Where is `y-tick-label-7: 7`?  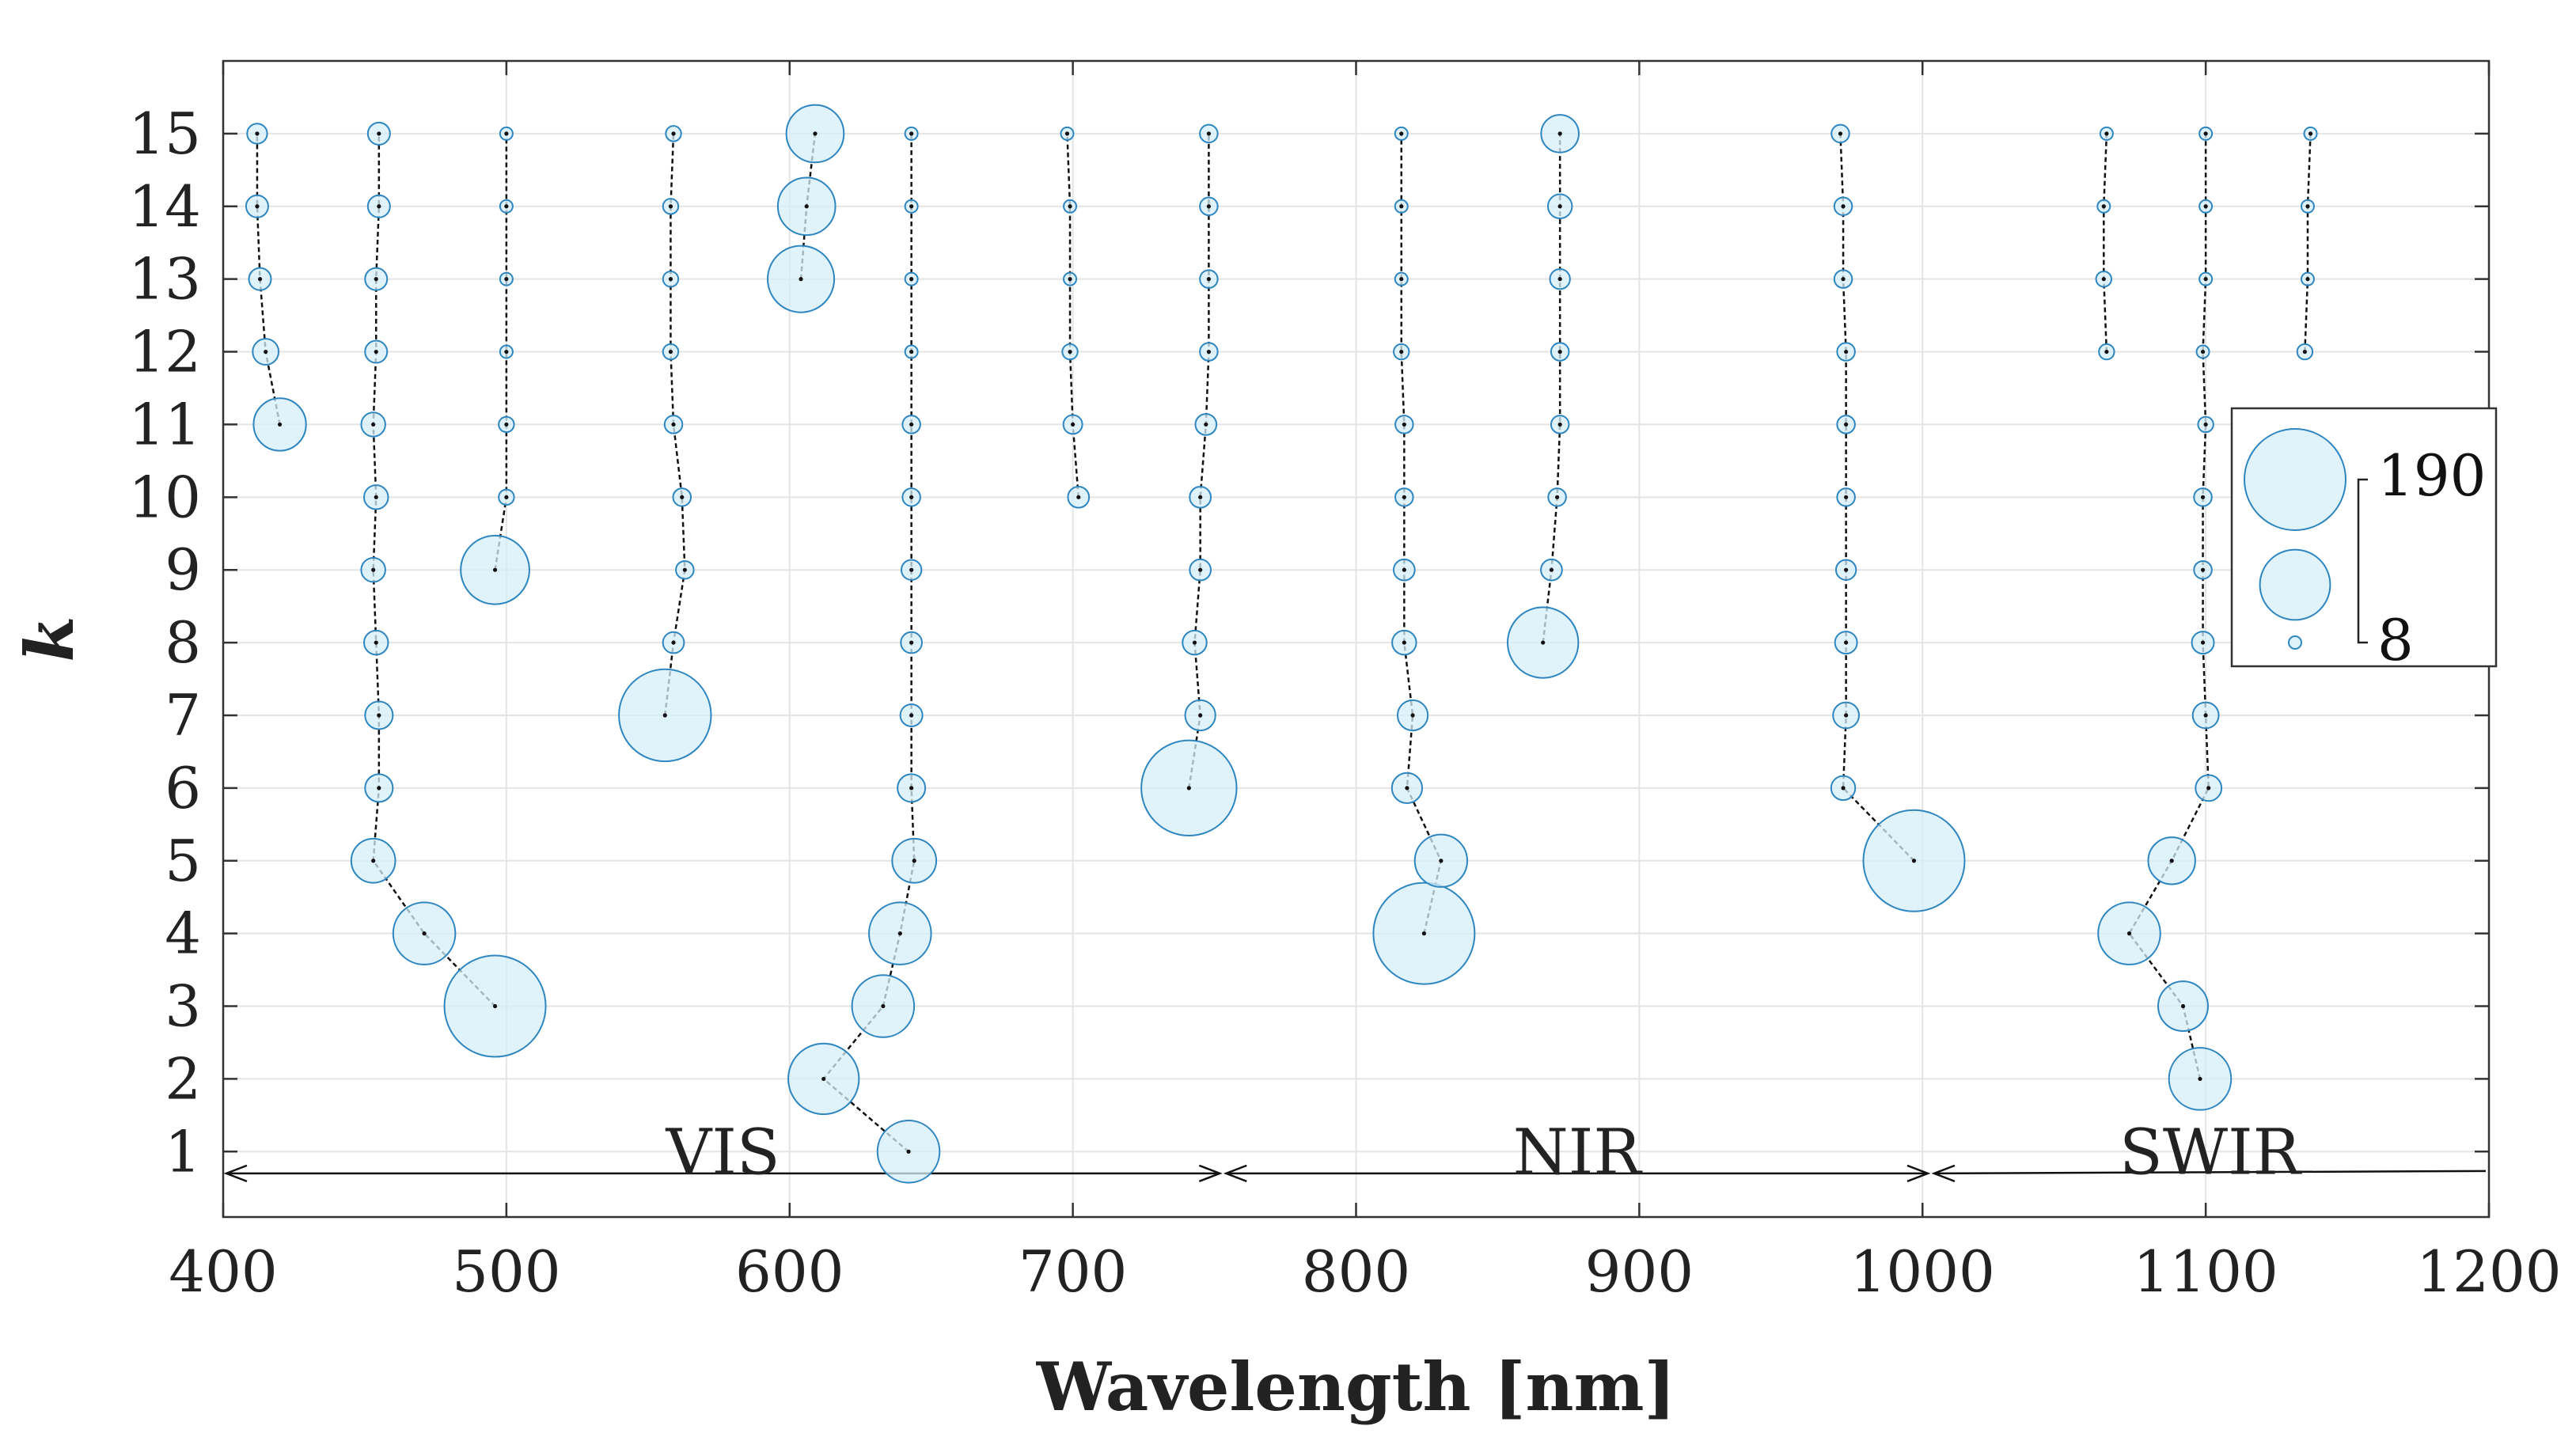 y-tick-label-7: 7 is located at coordinates (183, 715).